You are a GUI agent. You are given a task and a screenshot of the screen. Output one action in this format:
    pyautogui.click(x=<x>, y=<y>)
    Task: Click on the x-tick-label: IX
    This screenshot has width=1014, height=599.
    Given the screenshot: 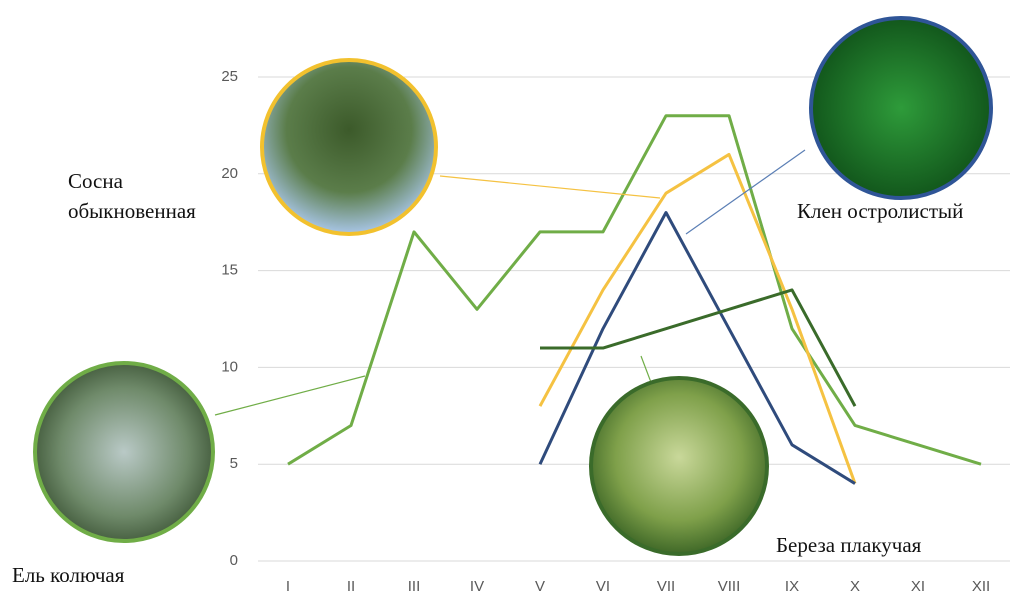 What is the action you would take?
    pyautogui.click(x=792, y=586)
    